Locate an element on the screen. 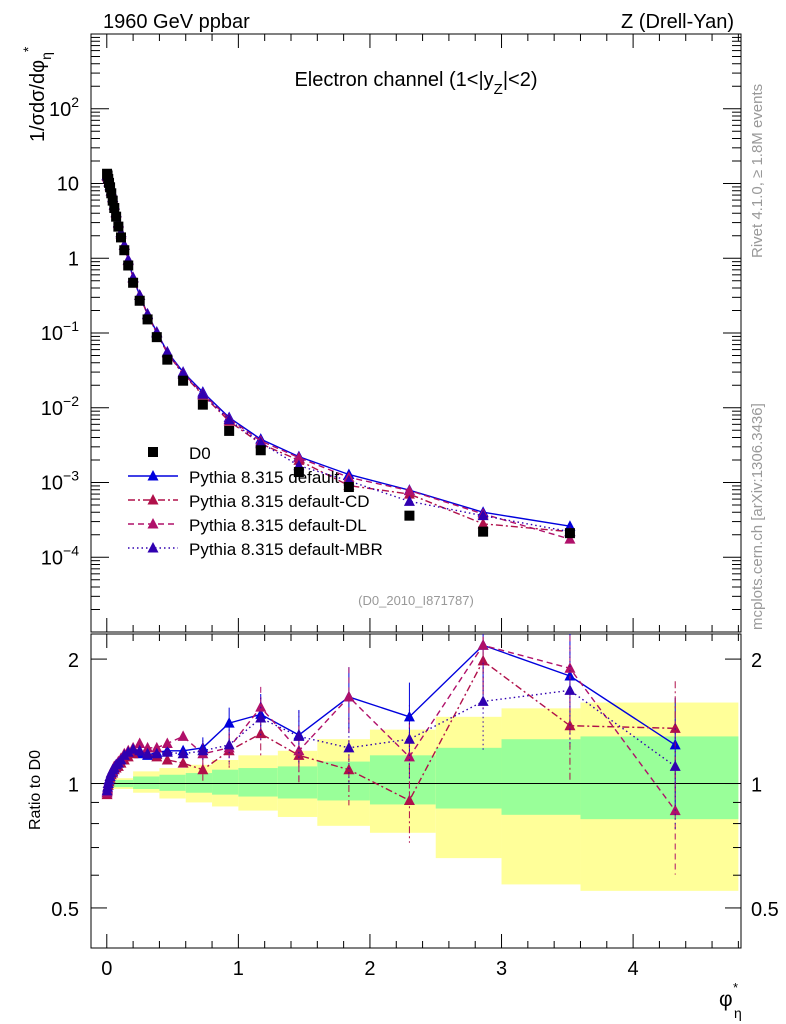 This screenshot has width=786, height=1024. y-tick-label: 10 is located at coordinates (68, 185).